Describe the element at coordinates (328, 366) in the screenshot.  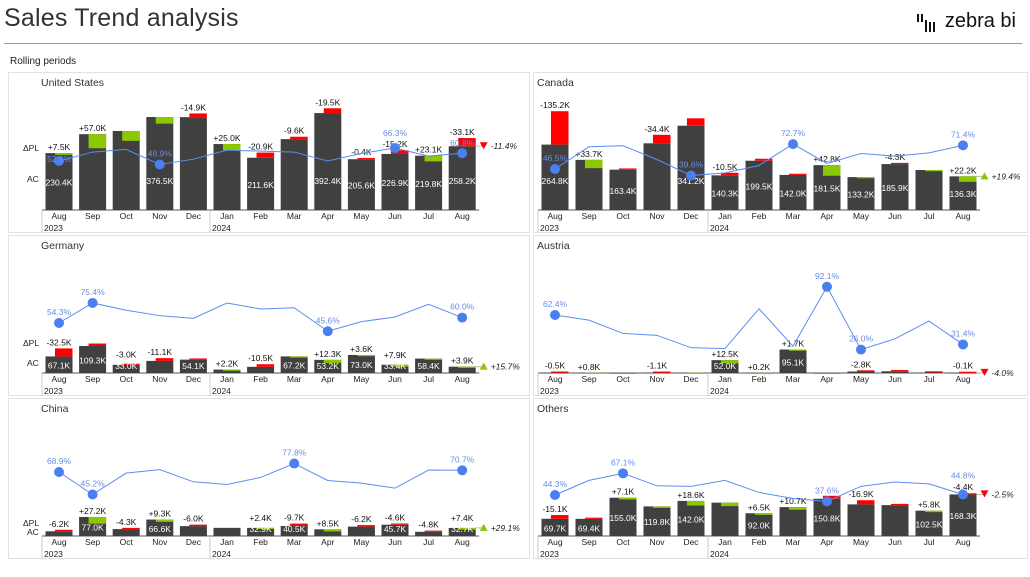
I see `ac-label: 53.2K` at that location.